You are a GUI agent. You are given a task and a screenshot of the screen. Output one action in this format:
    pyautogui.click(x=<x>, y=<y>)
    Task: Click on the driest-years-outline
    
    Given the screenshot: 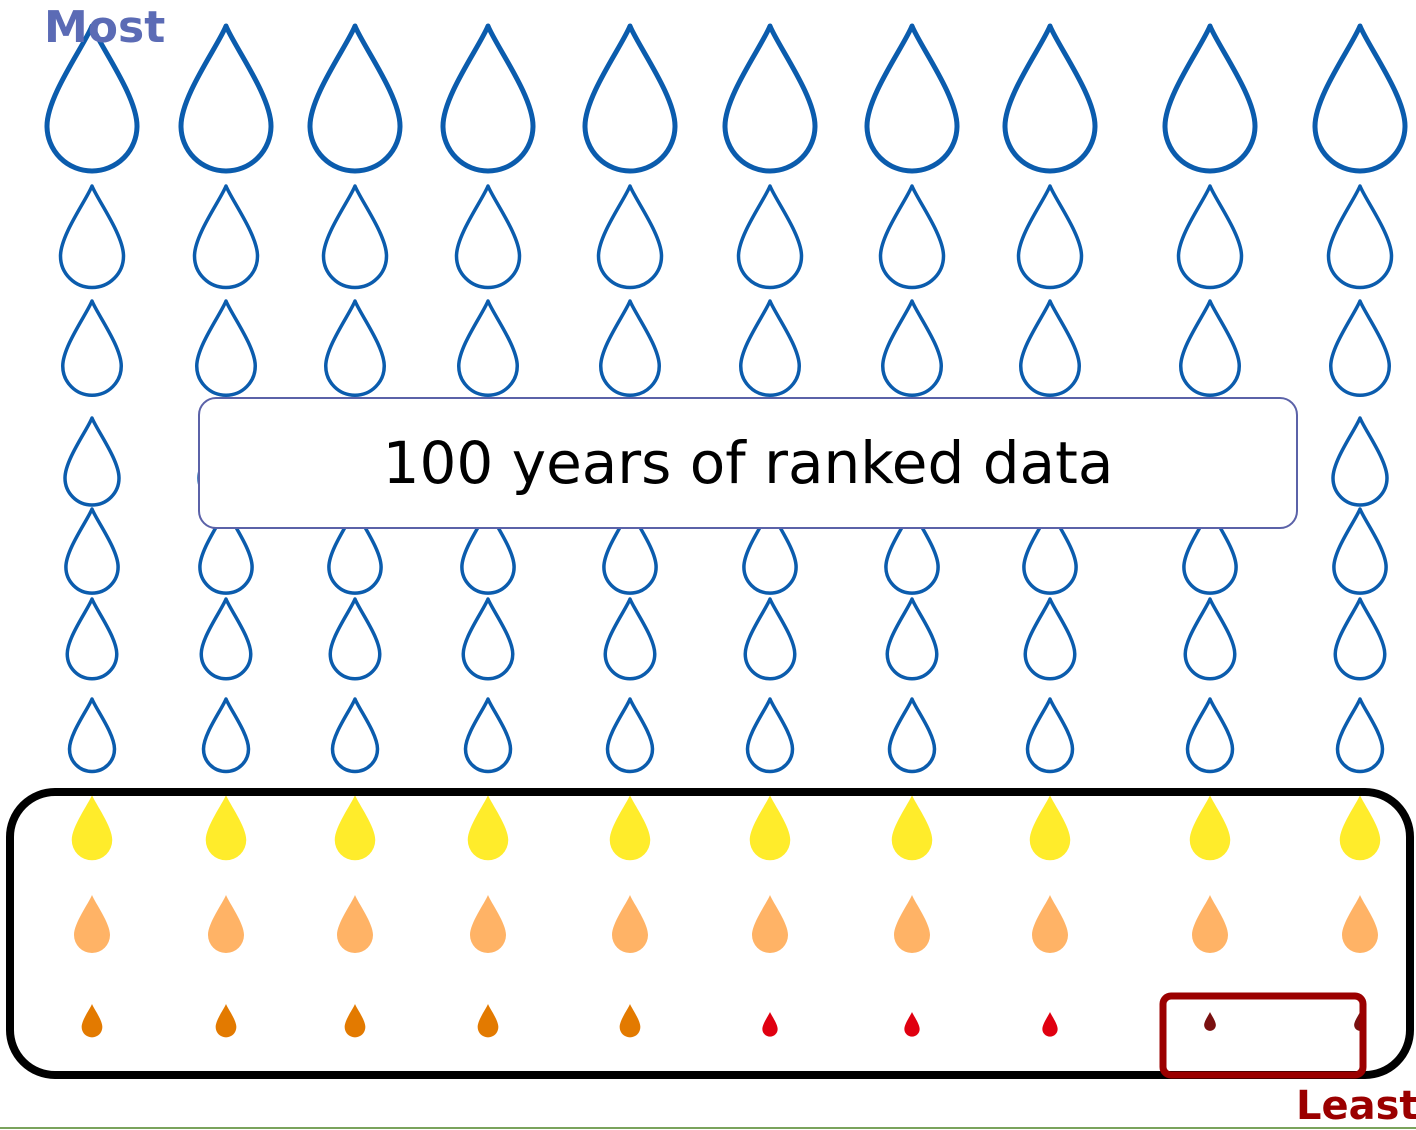 What is the action you would take?
    pyautogui.click(x=1263, y=1035)
    